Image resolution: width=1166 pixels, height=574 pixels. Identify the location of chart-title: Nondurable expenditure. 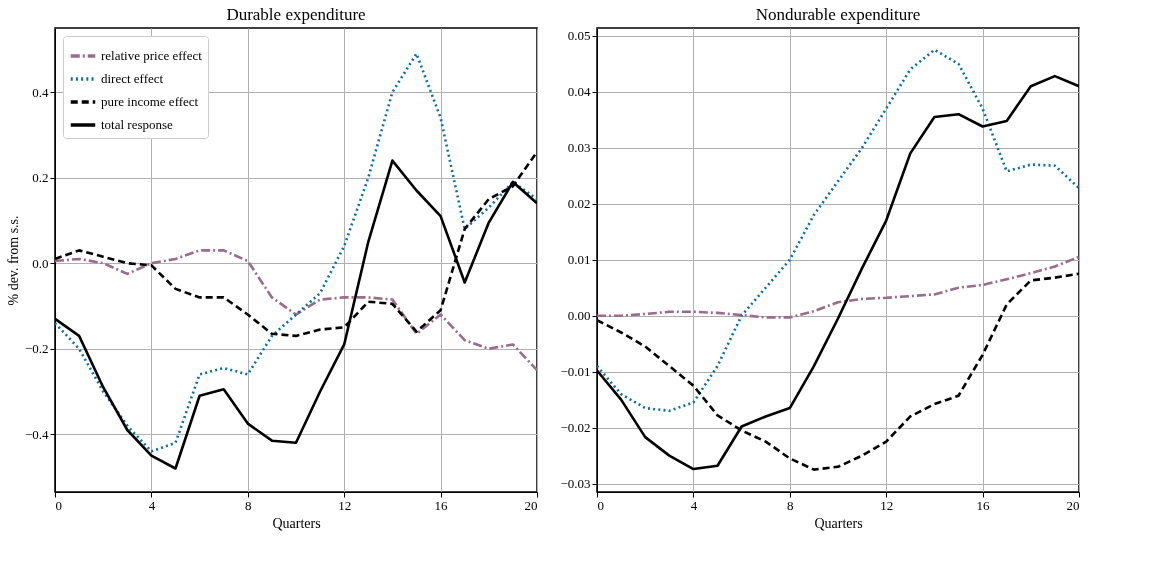
(838, 14).